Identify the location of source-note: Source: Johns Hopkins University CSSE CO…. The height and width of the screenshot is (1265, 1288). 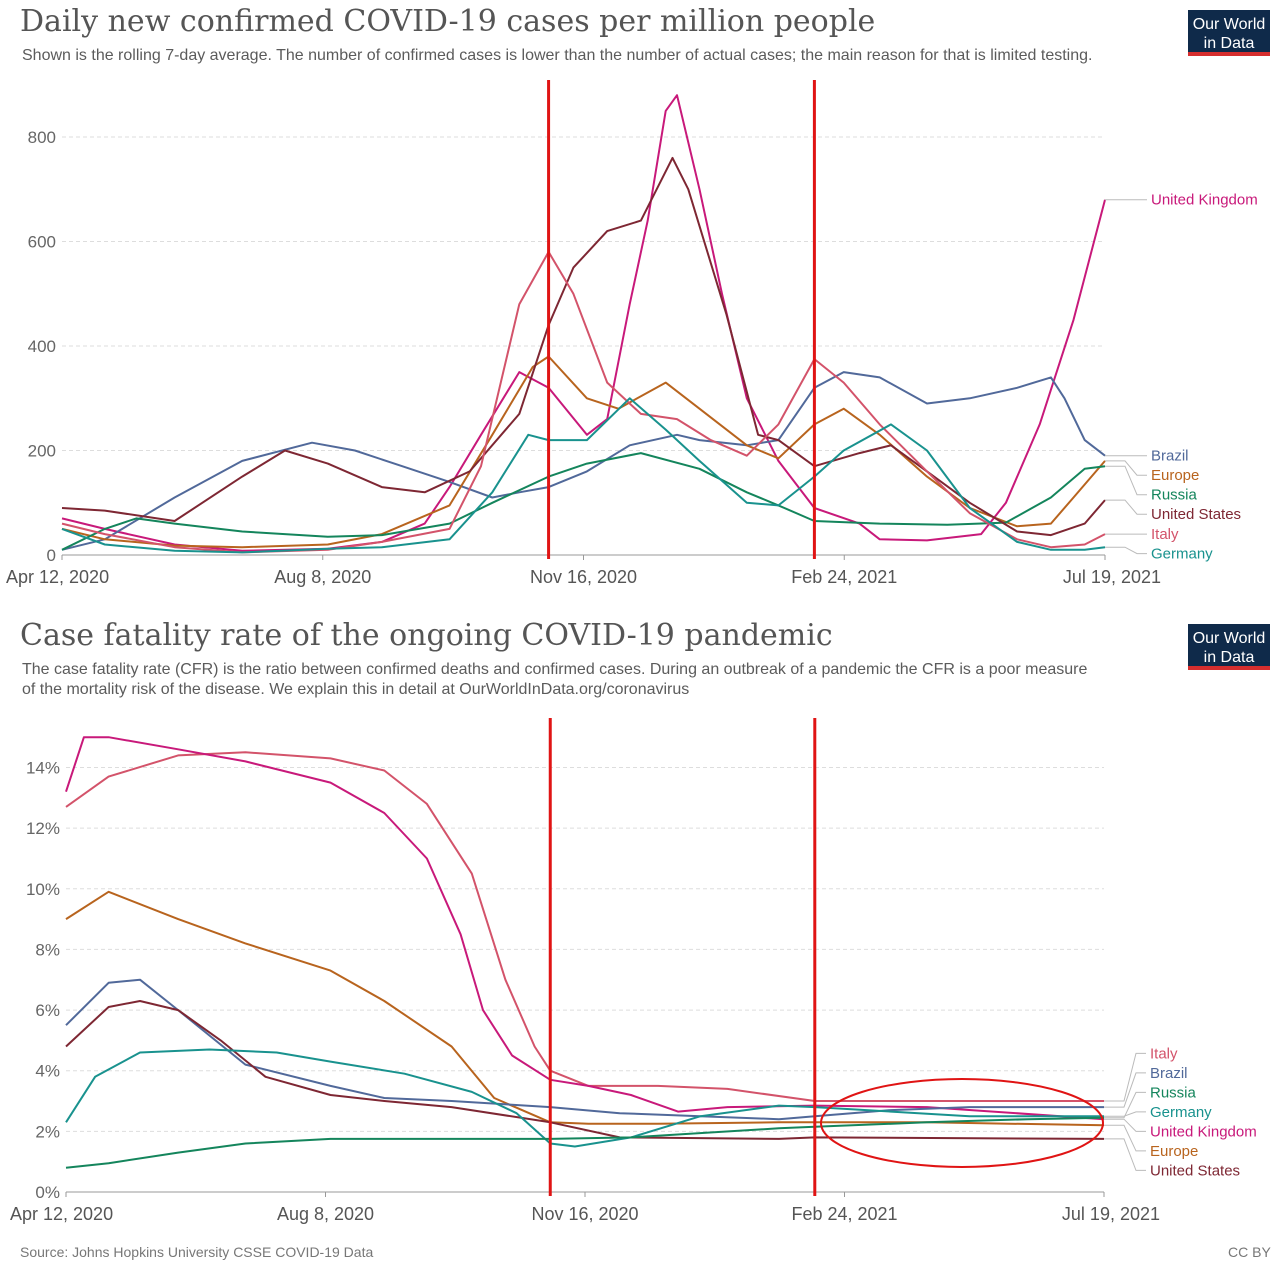
(197, 1252).